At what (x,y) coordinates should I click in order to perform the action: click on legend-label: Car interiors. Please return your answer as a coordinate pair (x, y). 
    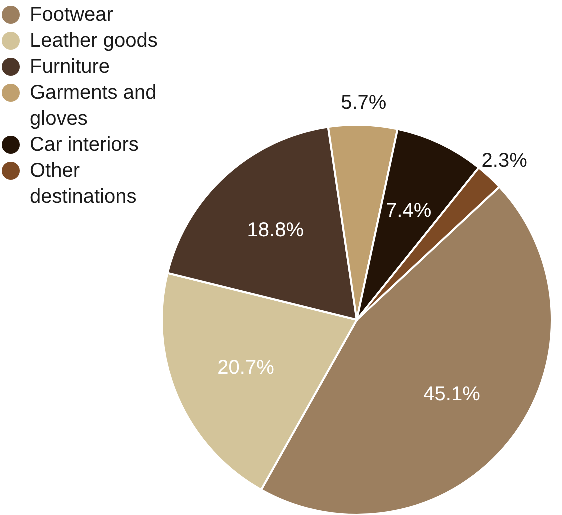
    Looking at the image, I should click on (84, 145).